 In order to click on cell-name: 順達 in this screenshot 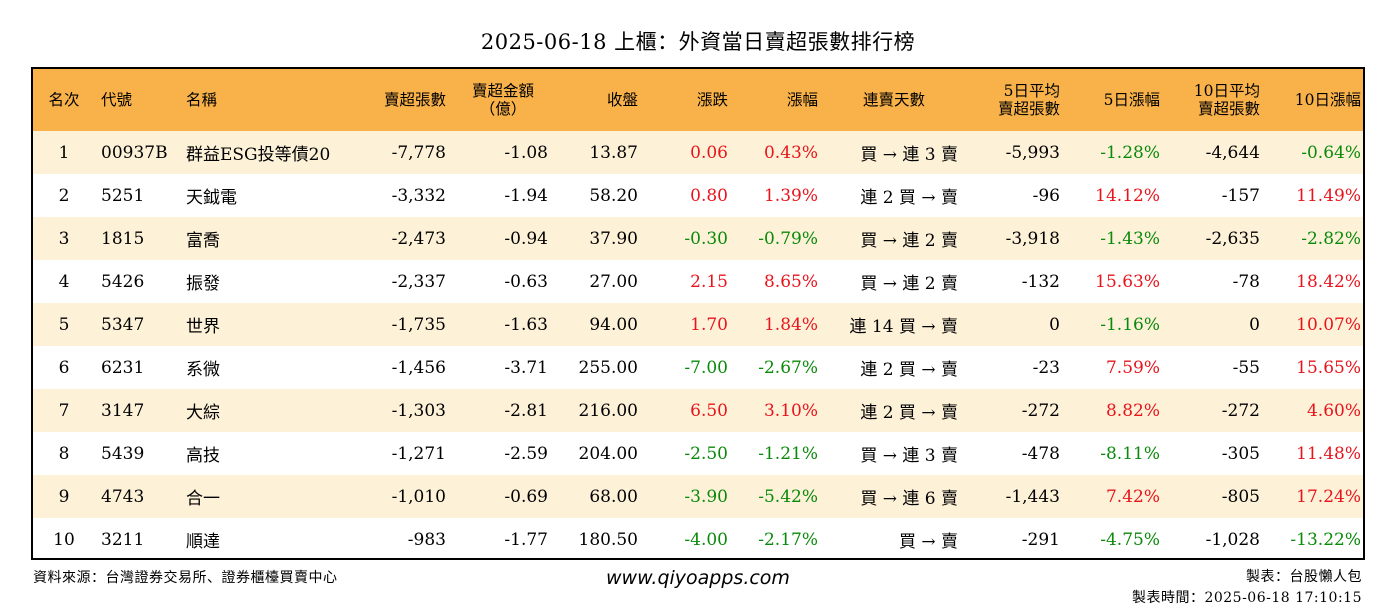, I will do `click(203, 542)`.